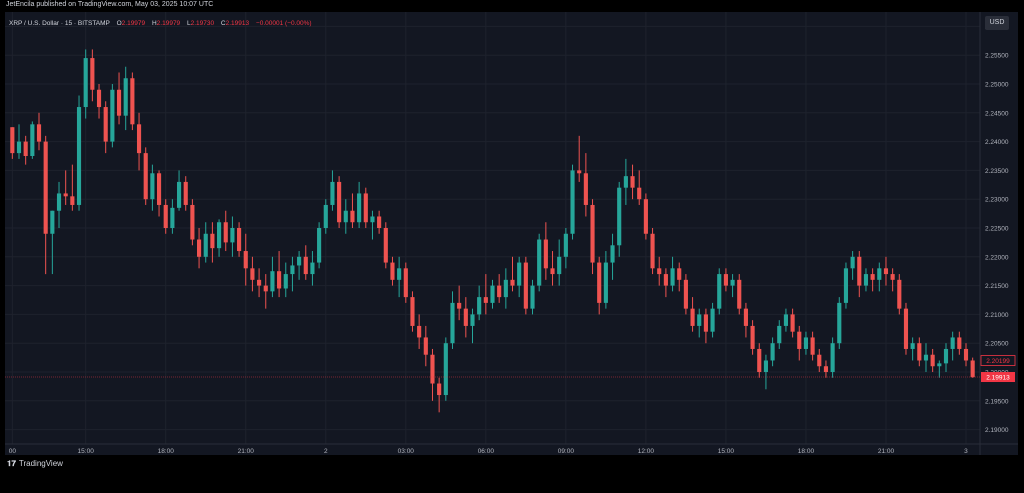 This screenshot has width=1024, height=493. I want to click on x-tick-label: 06:00, so click(486, 451).